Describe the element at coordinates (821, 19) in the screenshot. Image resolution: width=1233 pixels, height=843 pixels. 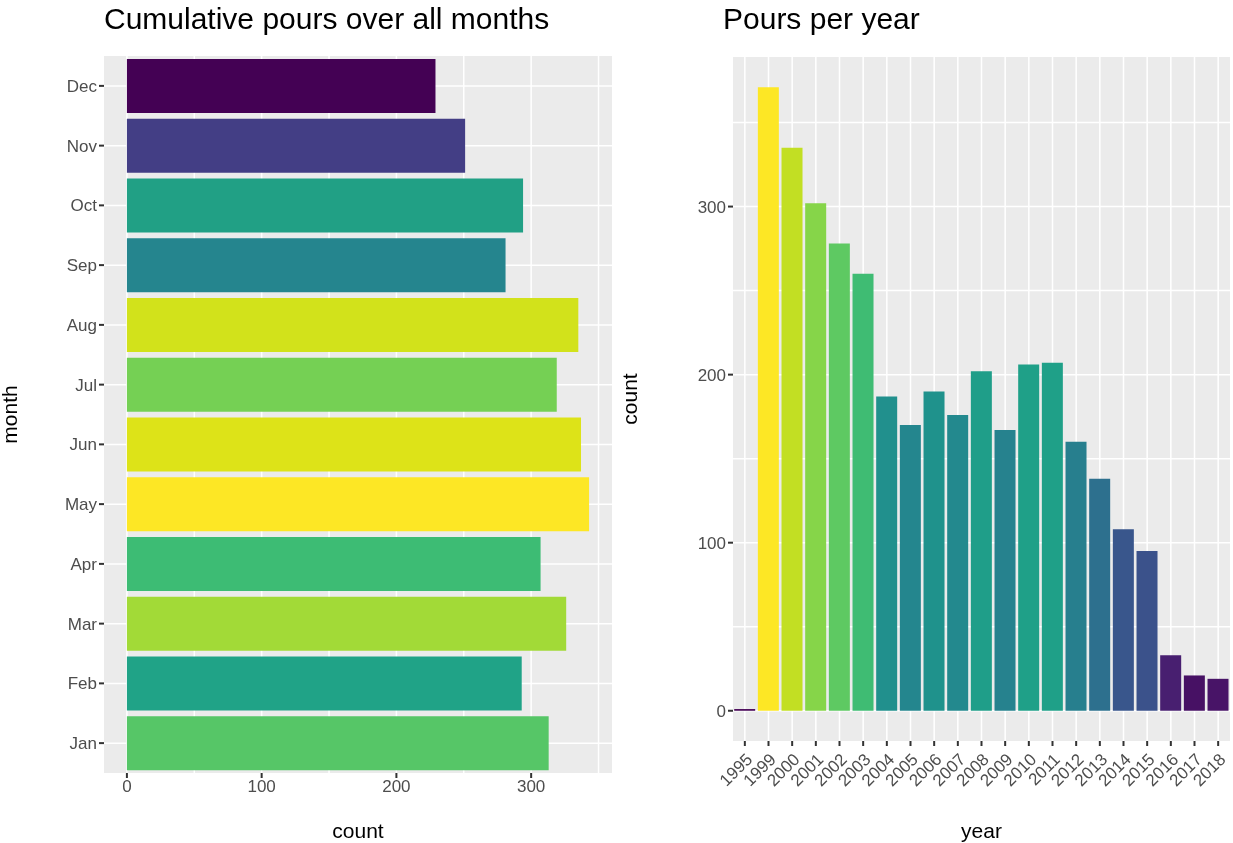
I see `chart-title: Pours per year` at that location.